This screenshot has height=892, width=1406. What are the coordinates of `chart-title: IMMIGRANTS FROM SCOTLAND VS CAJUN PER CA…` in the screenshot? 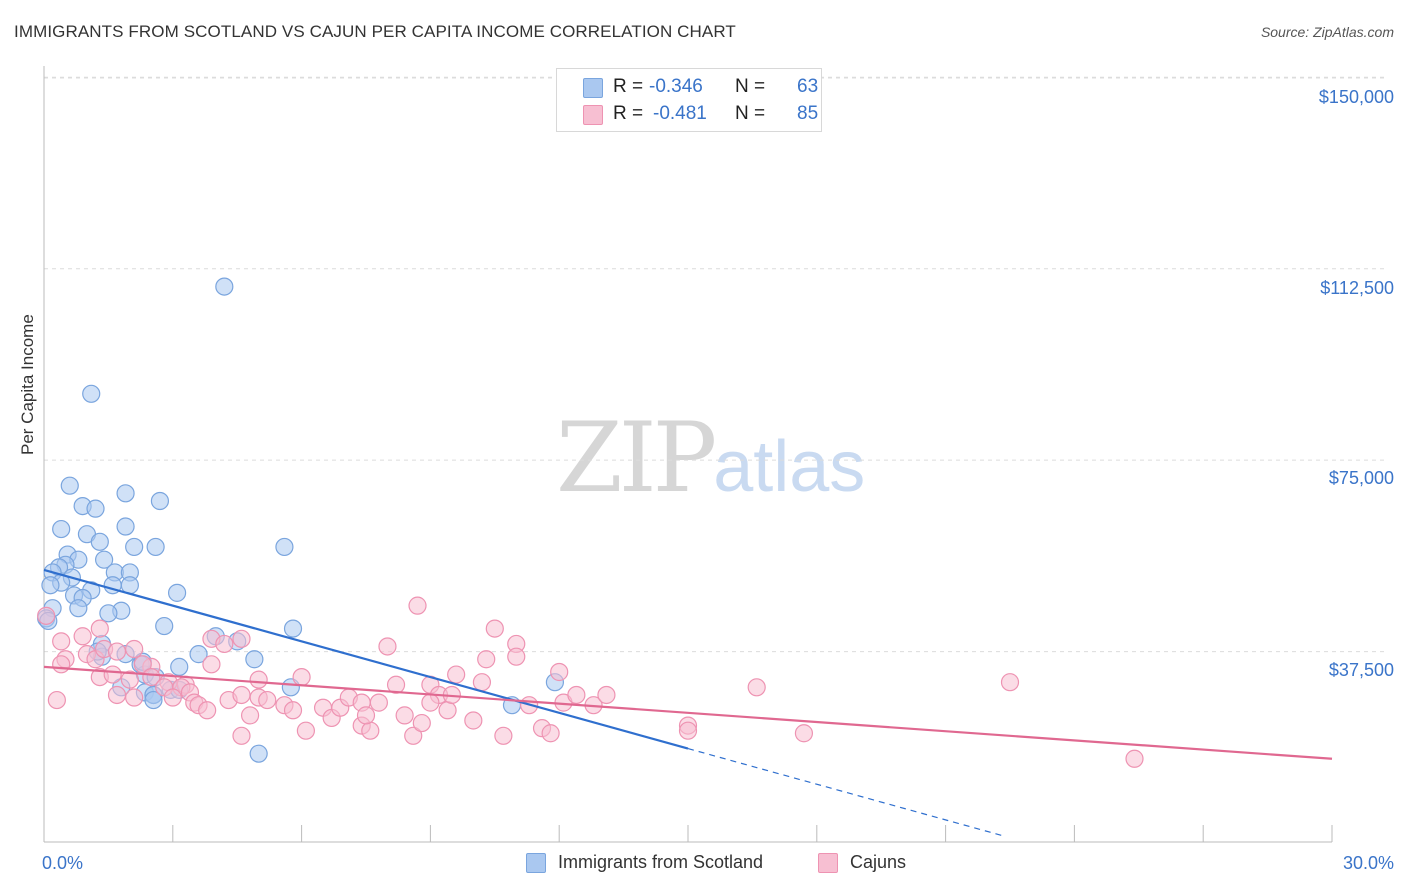 It's located at (375, 31).